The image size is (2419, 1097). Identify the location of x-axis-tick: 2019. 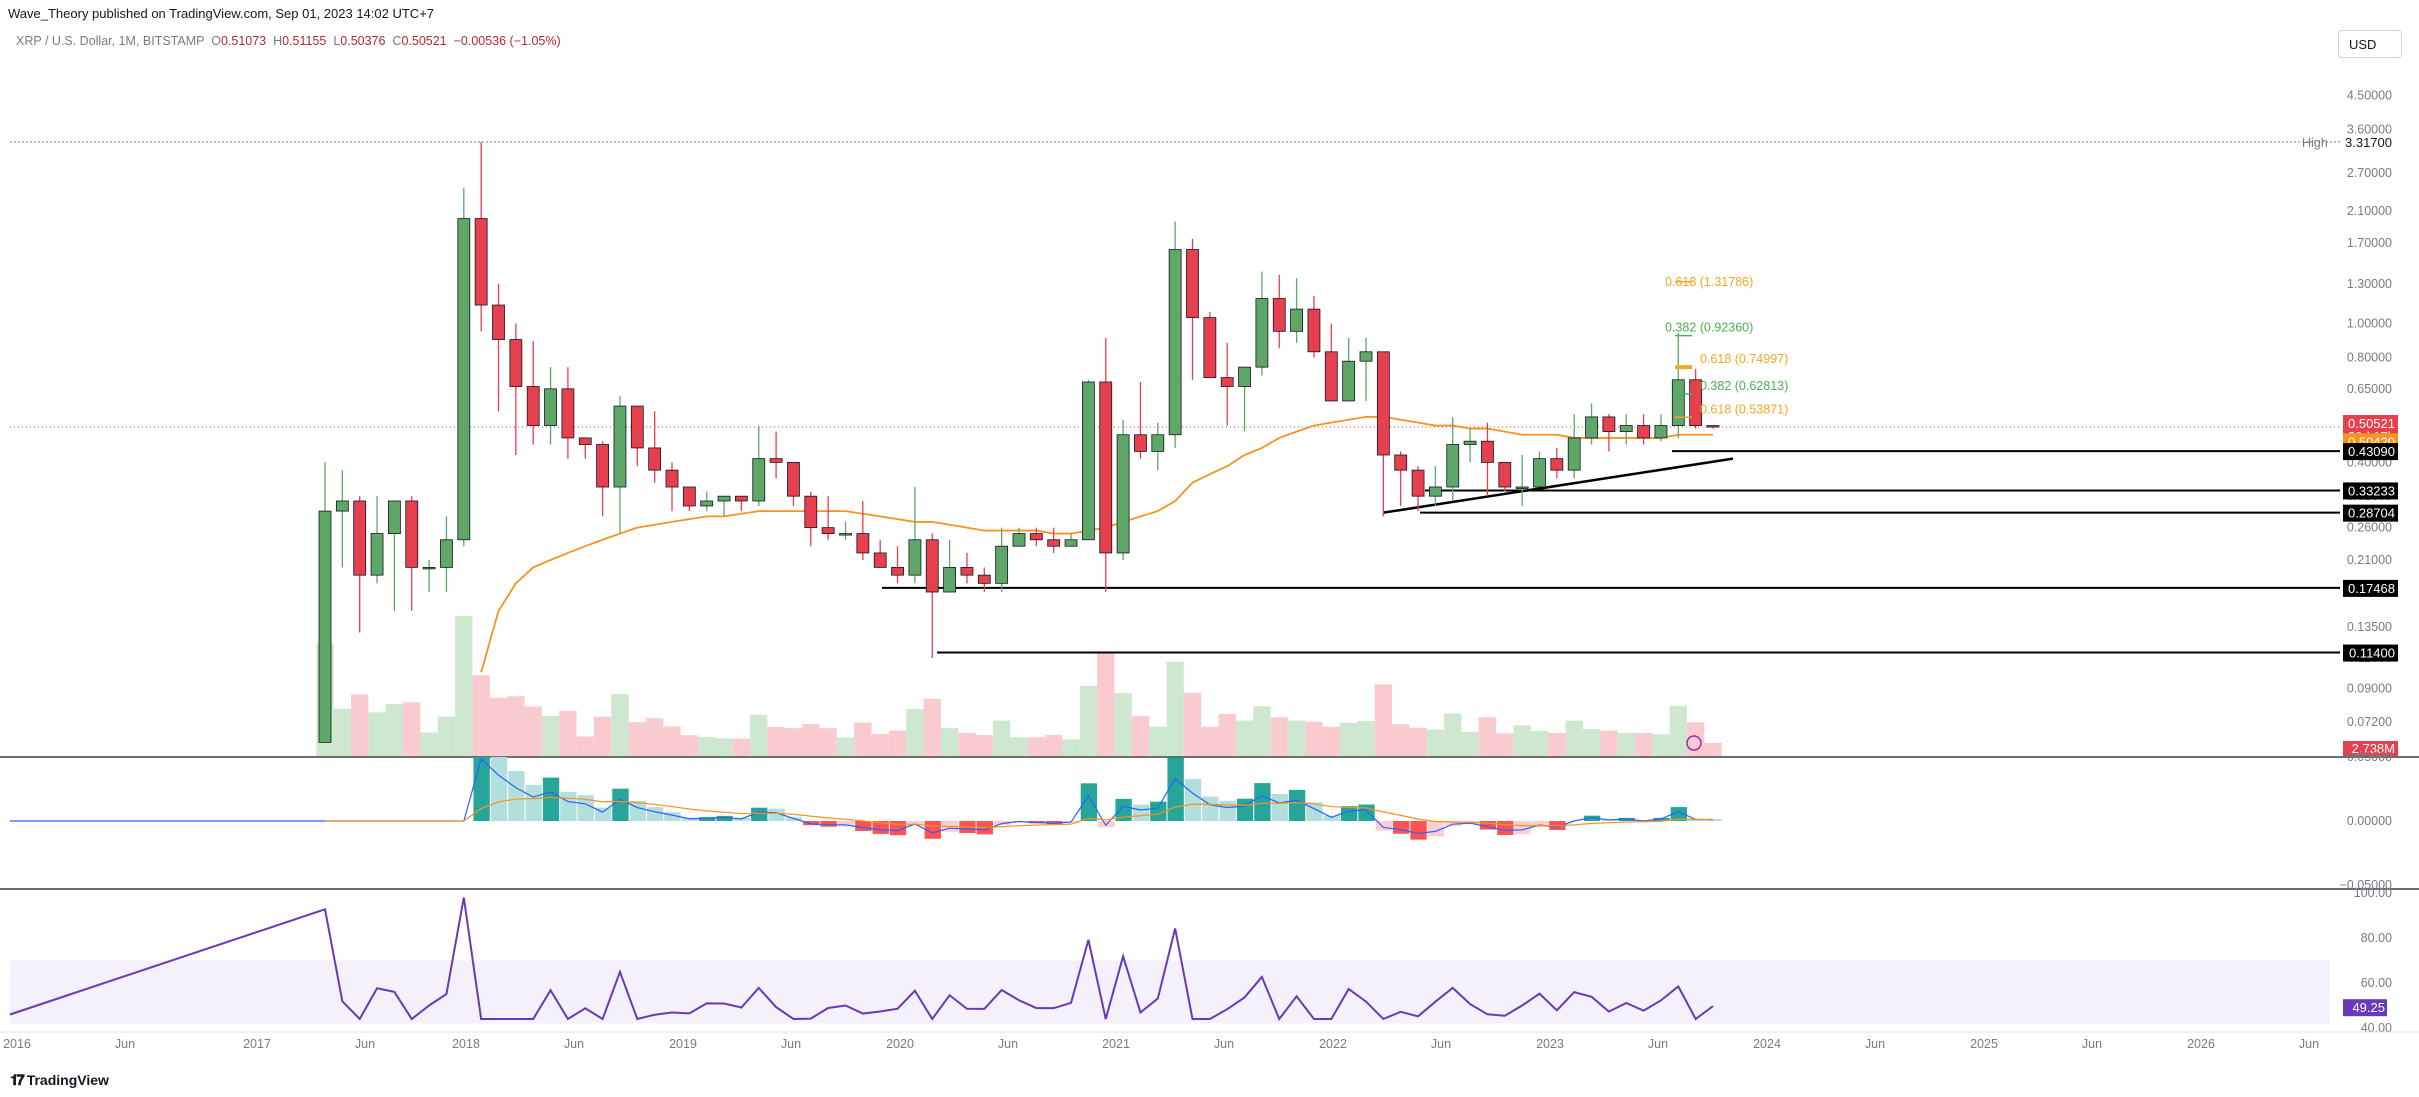
(683, 1044).